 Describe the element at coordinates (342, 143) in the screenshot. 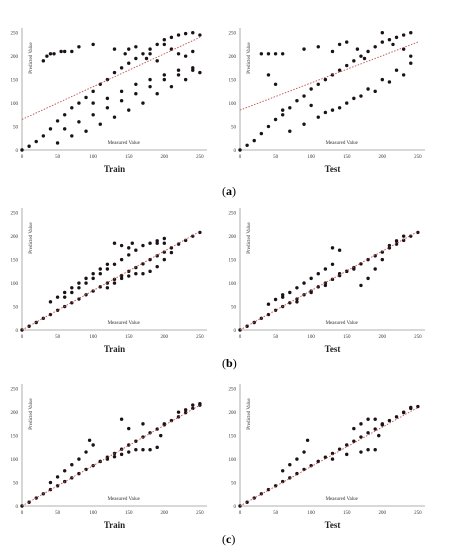

I see `x-axis-title: Measured Value` at that location.